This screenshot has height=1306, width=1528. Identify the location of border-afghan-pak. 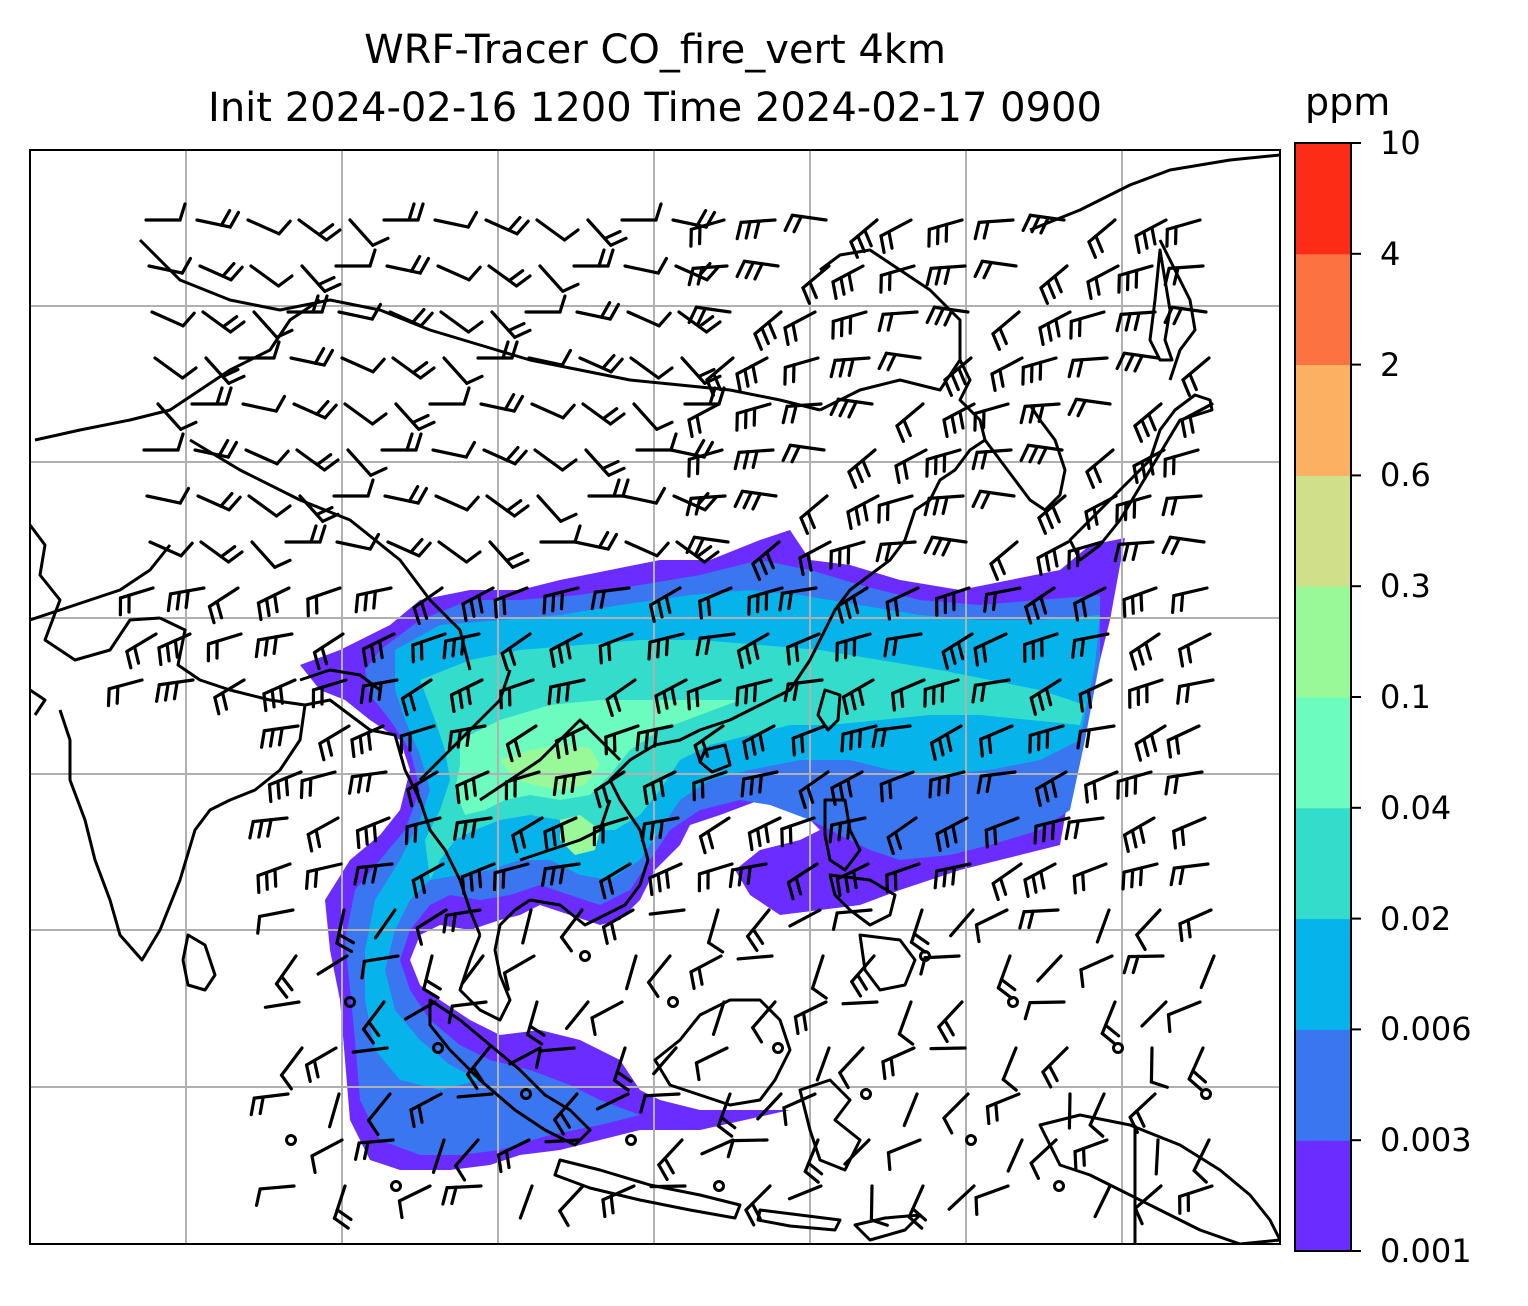
(101, 583).